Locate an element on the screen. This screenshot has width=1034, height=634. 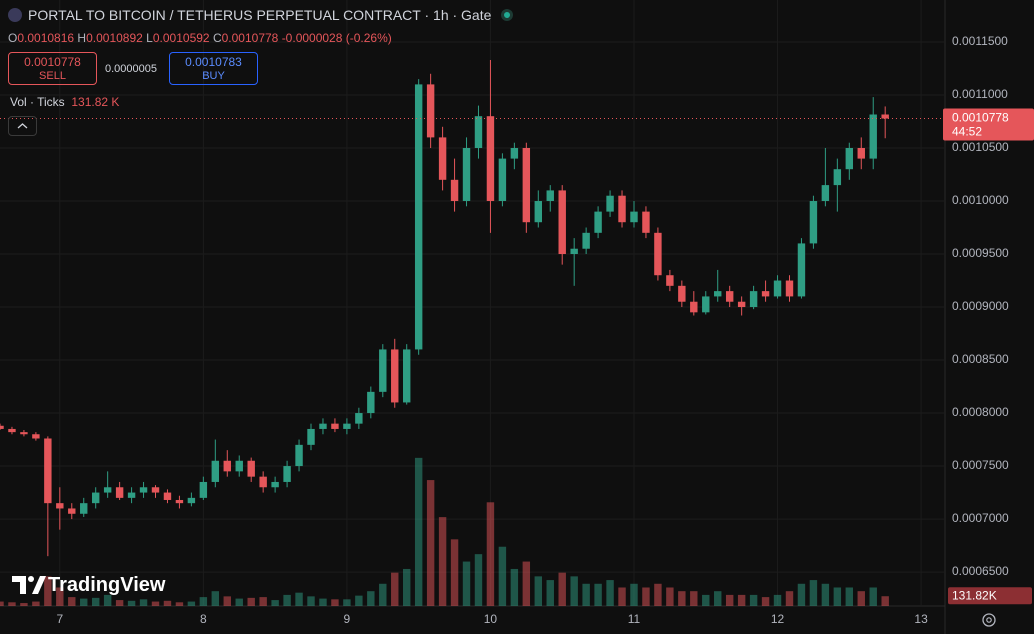
sell-button: 0.0010778 SELL is located at coordinates (52, 68).